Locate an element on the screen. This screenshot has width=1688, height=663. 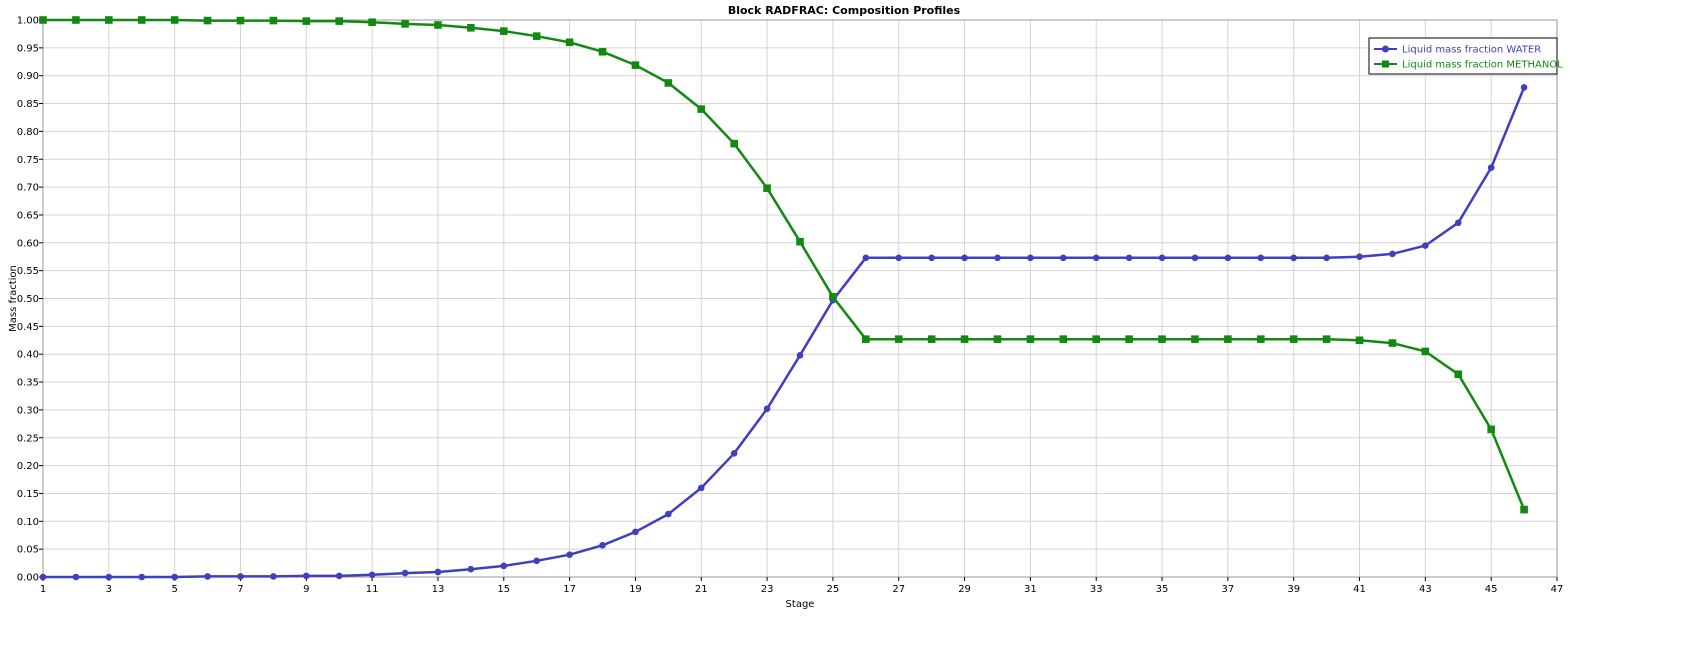
x-tick-label: 45 is located at coordinates (1491, 589).